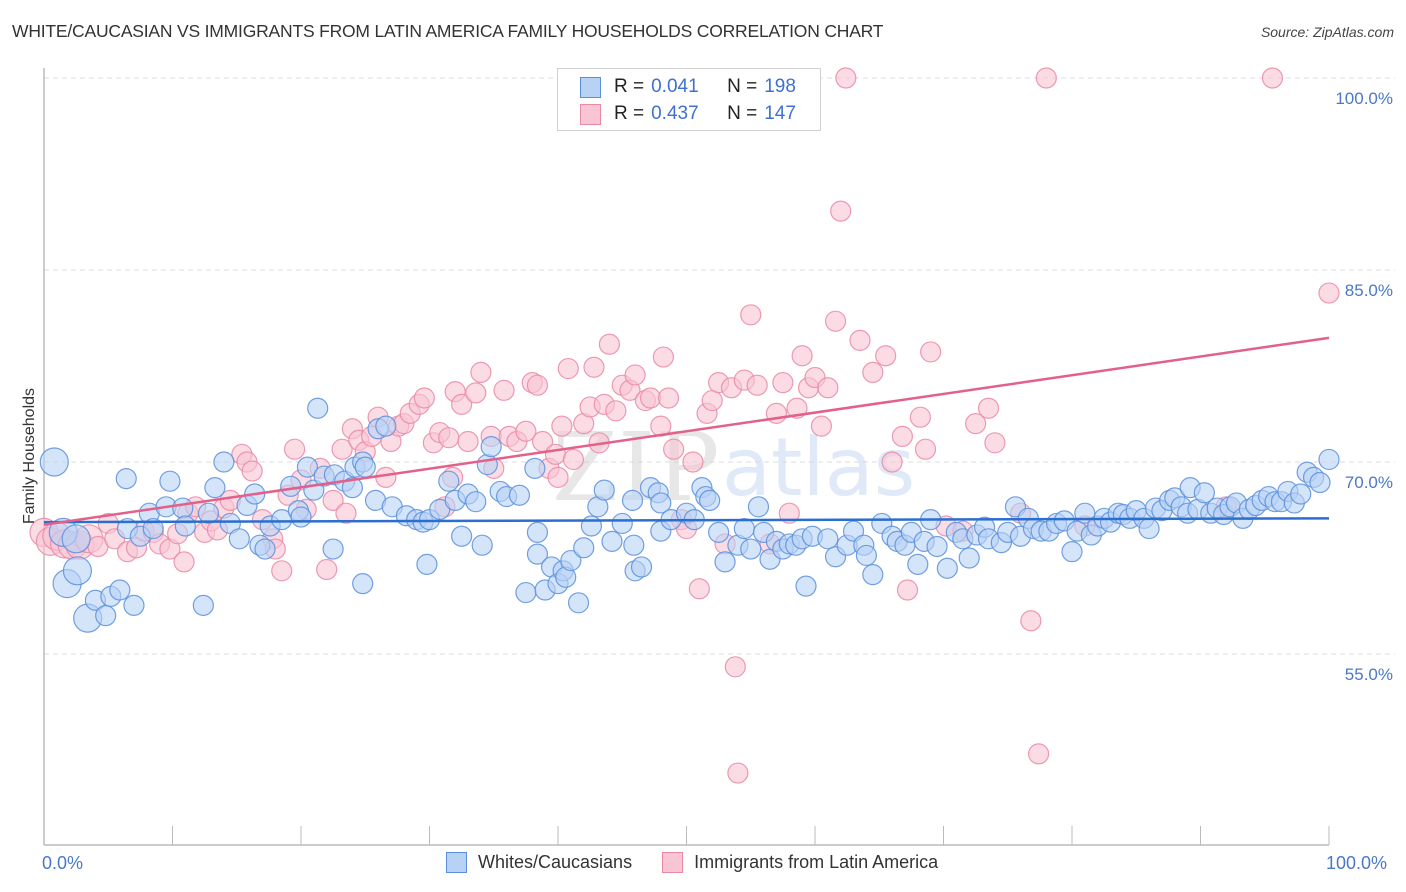  What do you see at coordinates (1369, 674) in the screenshot?
I see `y-tick-label: 55.0%` at bounding box center [1369, 674].